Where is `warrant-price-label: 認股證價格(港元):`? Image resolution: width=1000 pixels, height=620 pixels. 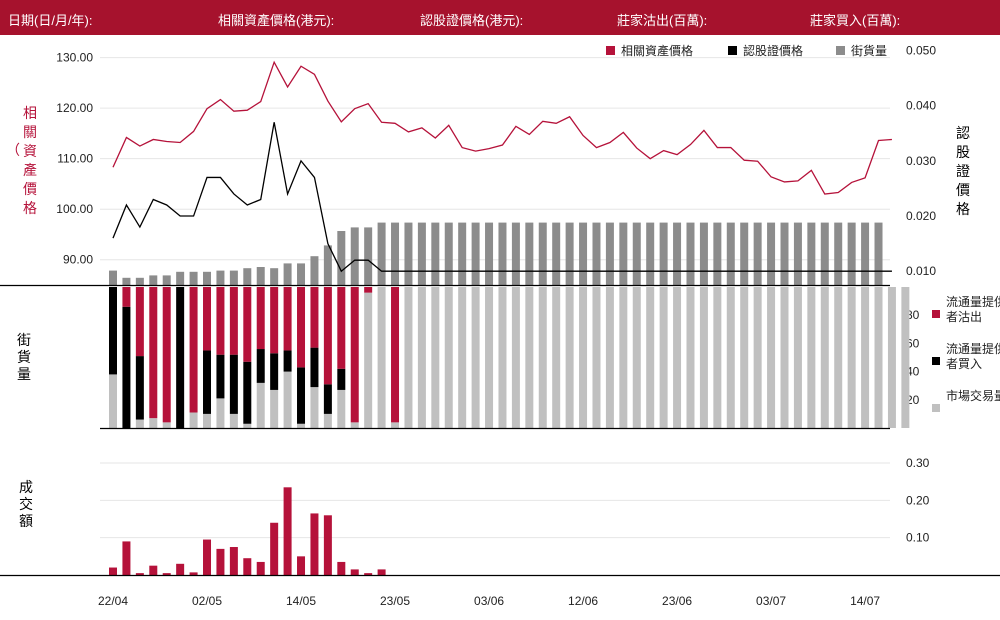
warrant-price-label: 認股證價格(港元): is located at coordinates (472, 20).